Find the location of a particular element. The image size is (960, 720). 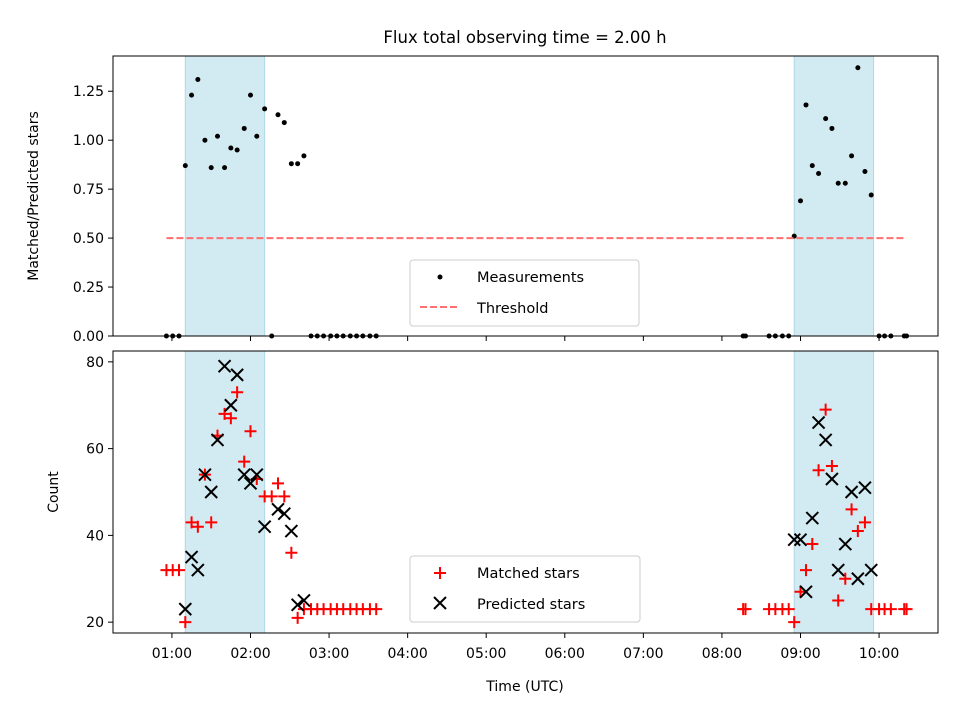

x-tick-label: 09:00 is located at coordinates (800, 654).